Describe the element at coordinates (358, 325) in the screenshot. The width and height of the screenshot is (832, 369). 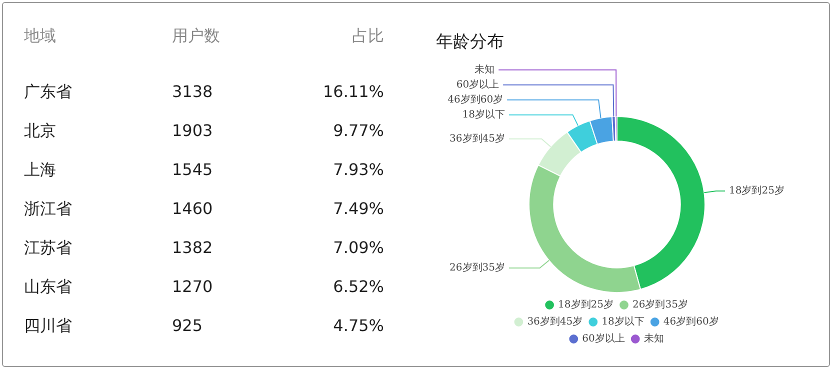
I see `data-label: 4.75%` at that location.